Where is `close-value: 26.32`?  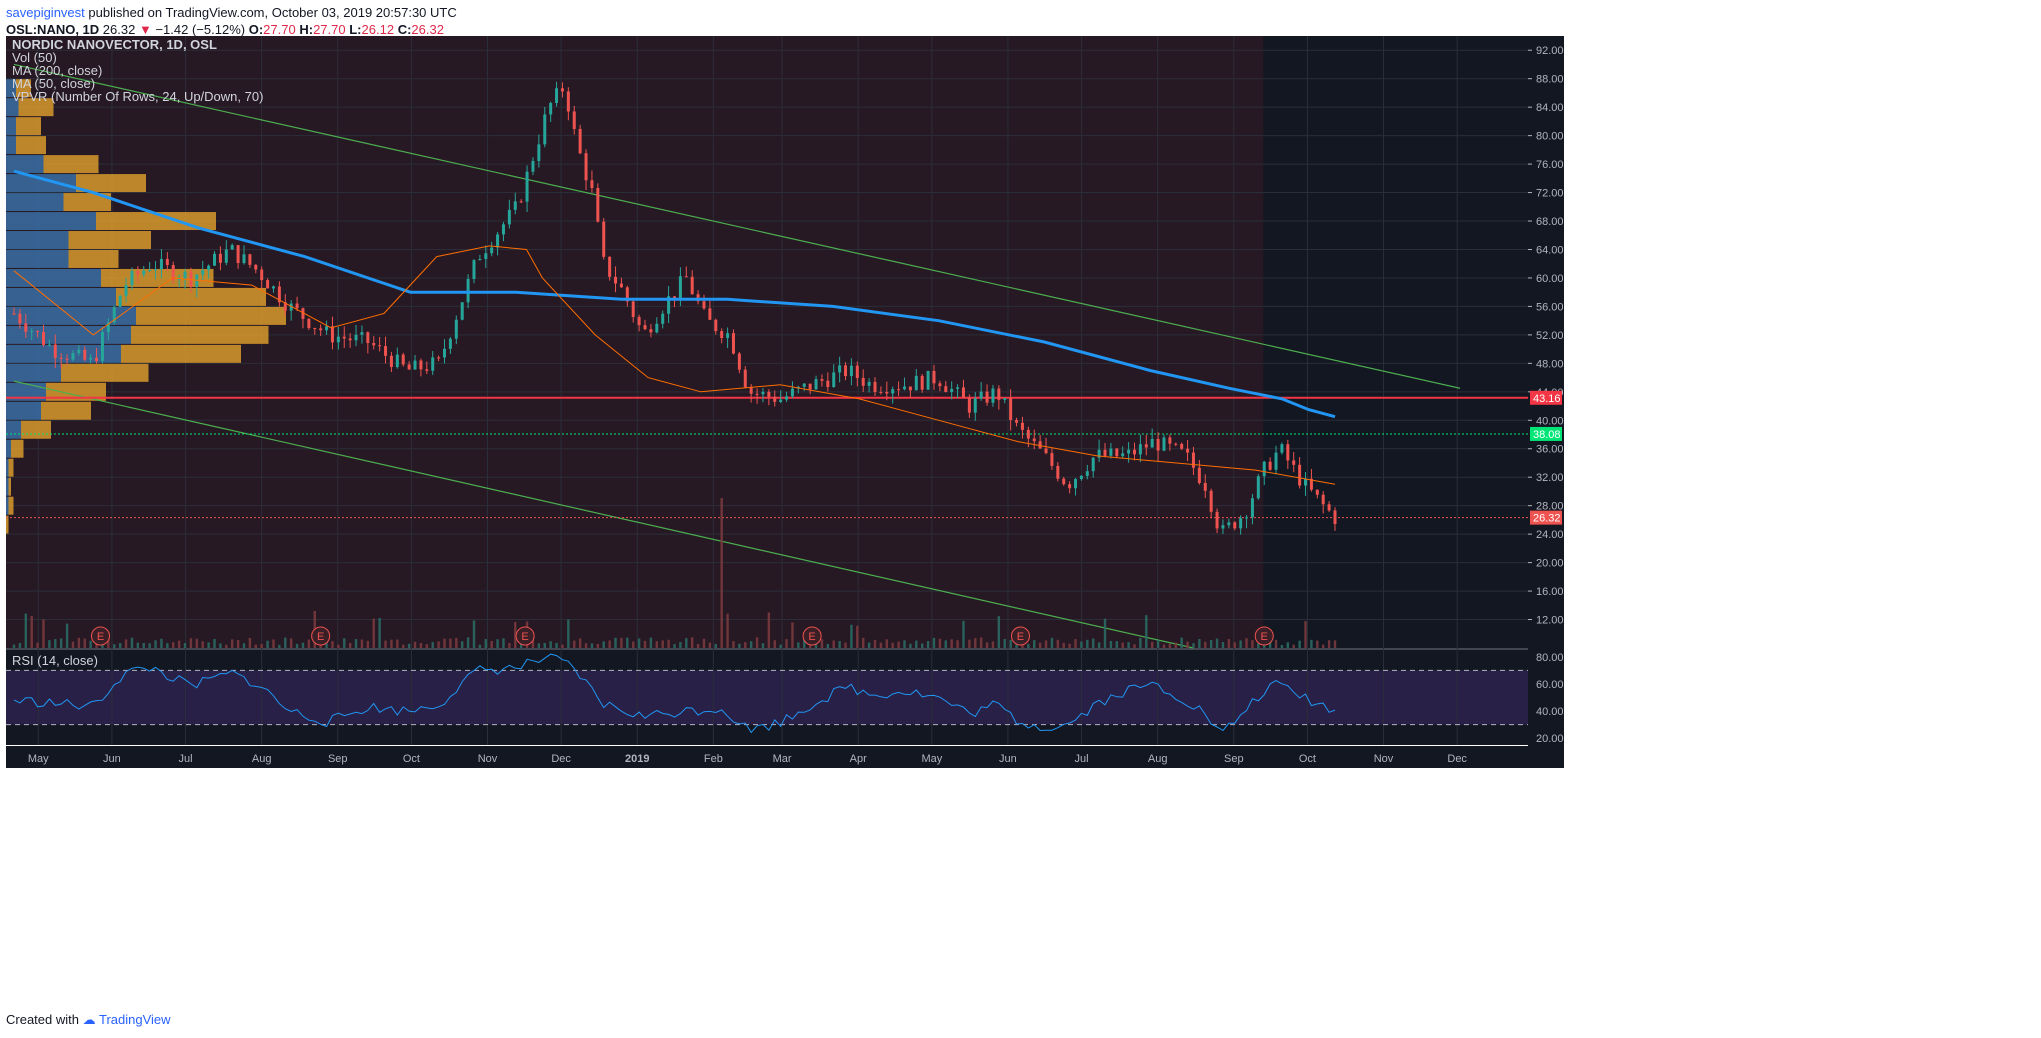 close-value: 26.32 is located at coordinates (427, 29).